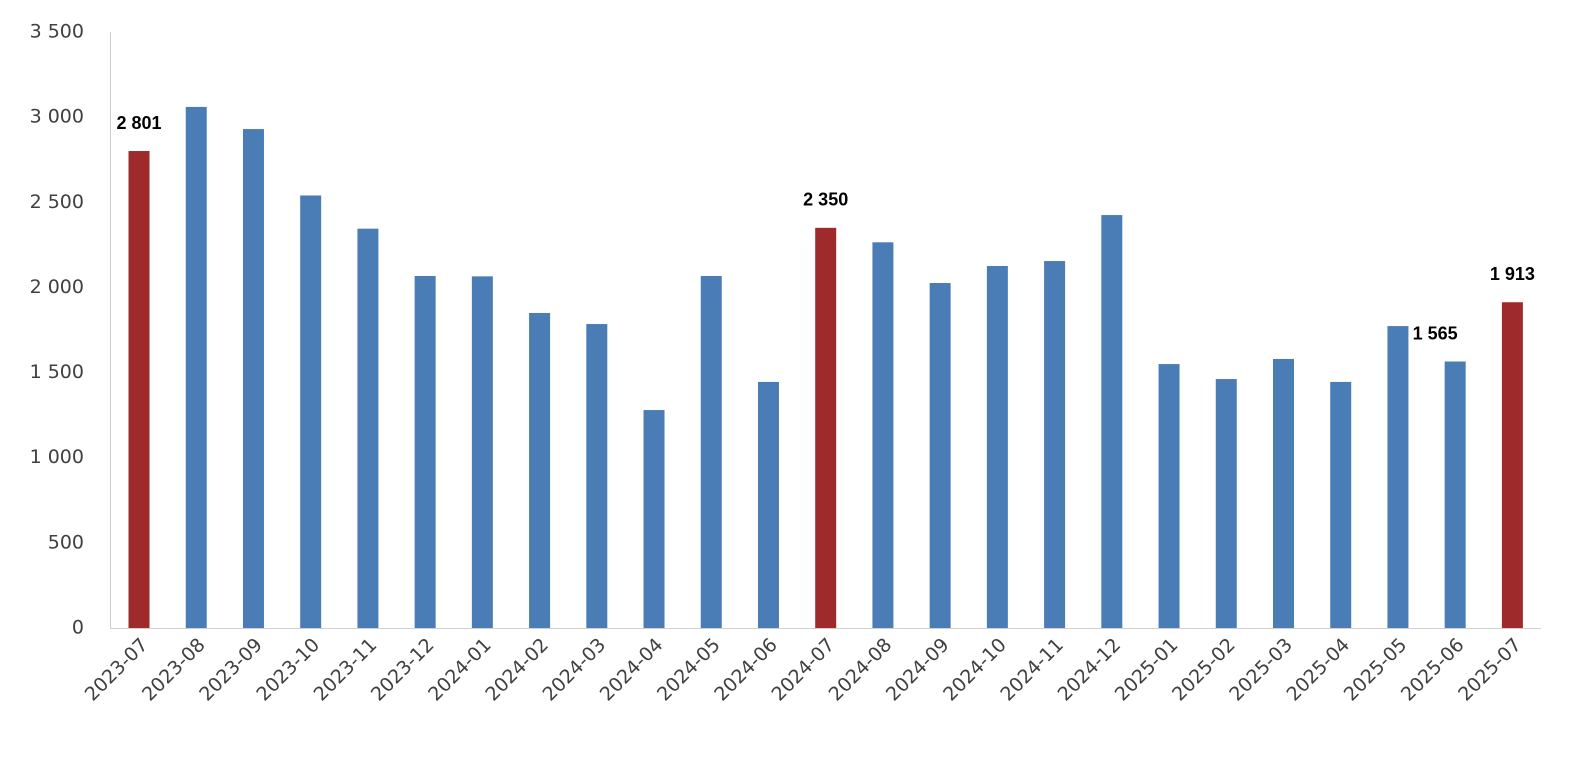 The image size is (1596, 770). Describe the element at coordinates (57, 372) in the screenshot. I see `y-tick-label: 1 500` at that location.